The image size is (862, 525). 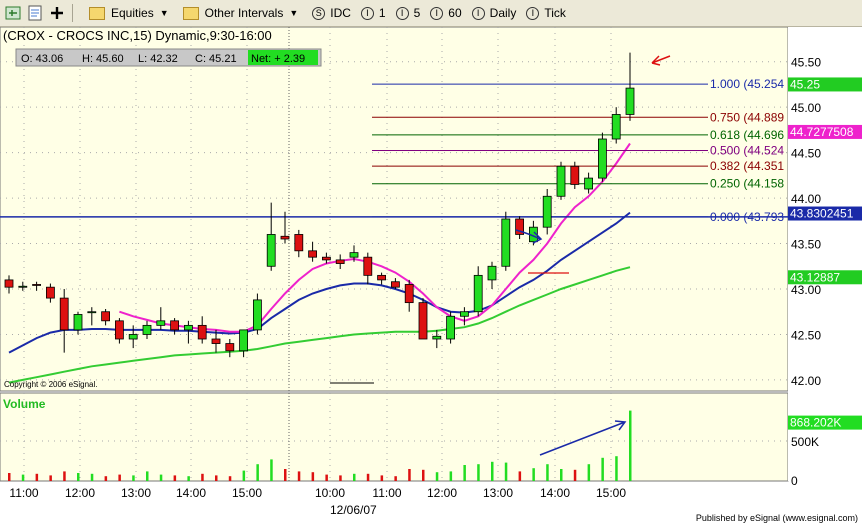 What do you see at coordinates (747, 135) in the screenshot?
I see `fib-label: 0.618 (44.696` at bounding box center [747, 135].